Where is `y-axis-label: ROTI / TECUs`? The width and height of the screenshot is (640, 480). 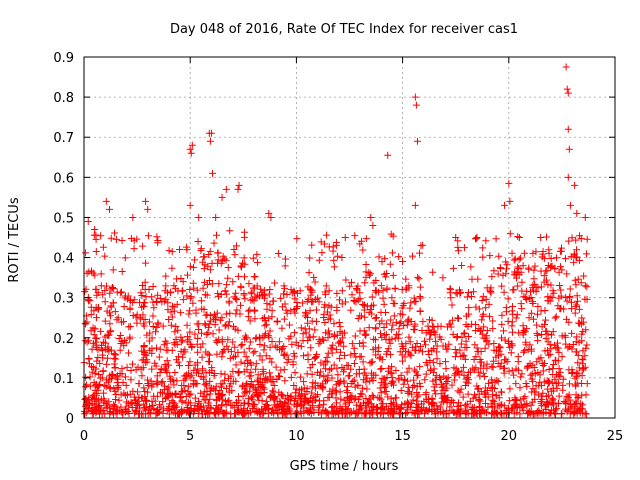 y-axis-label: ROTI / TECUs is located at coordinates (14, 239).